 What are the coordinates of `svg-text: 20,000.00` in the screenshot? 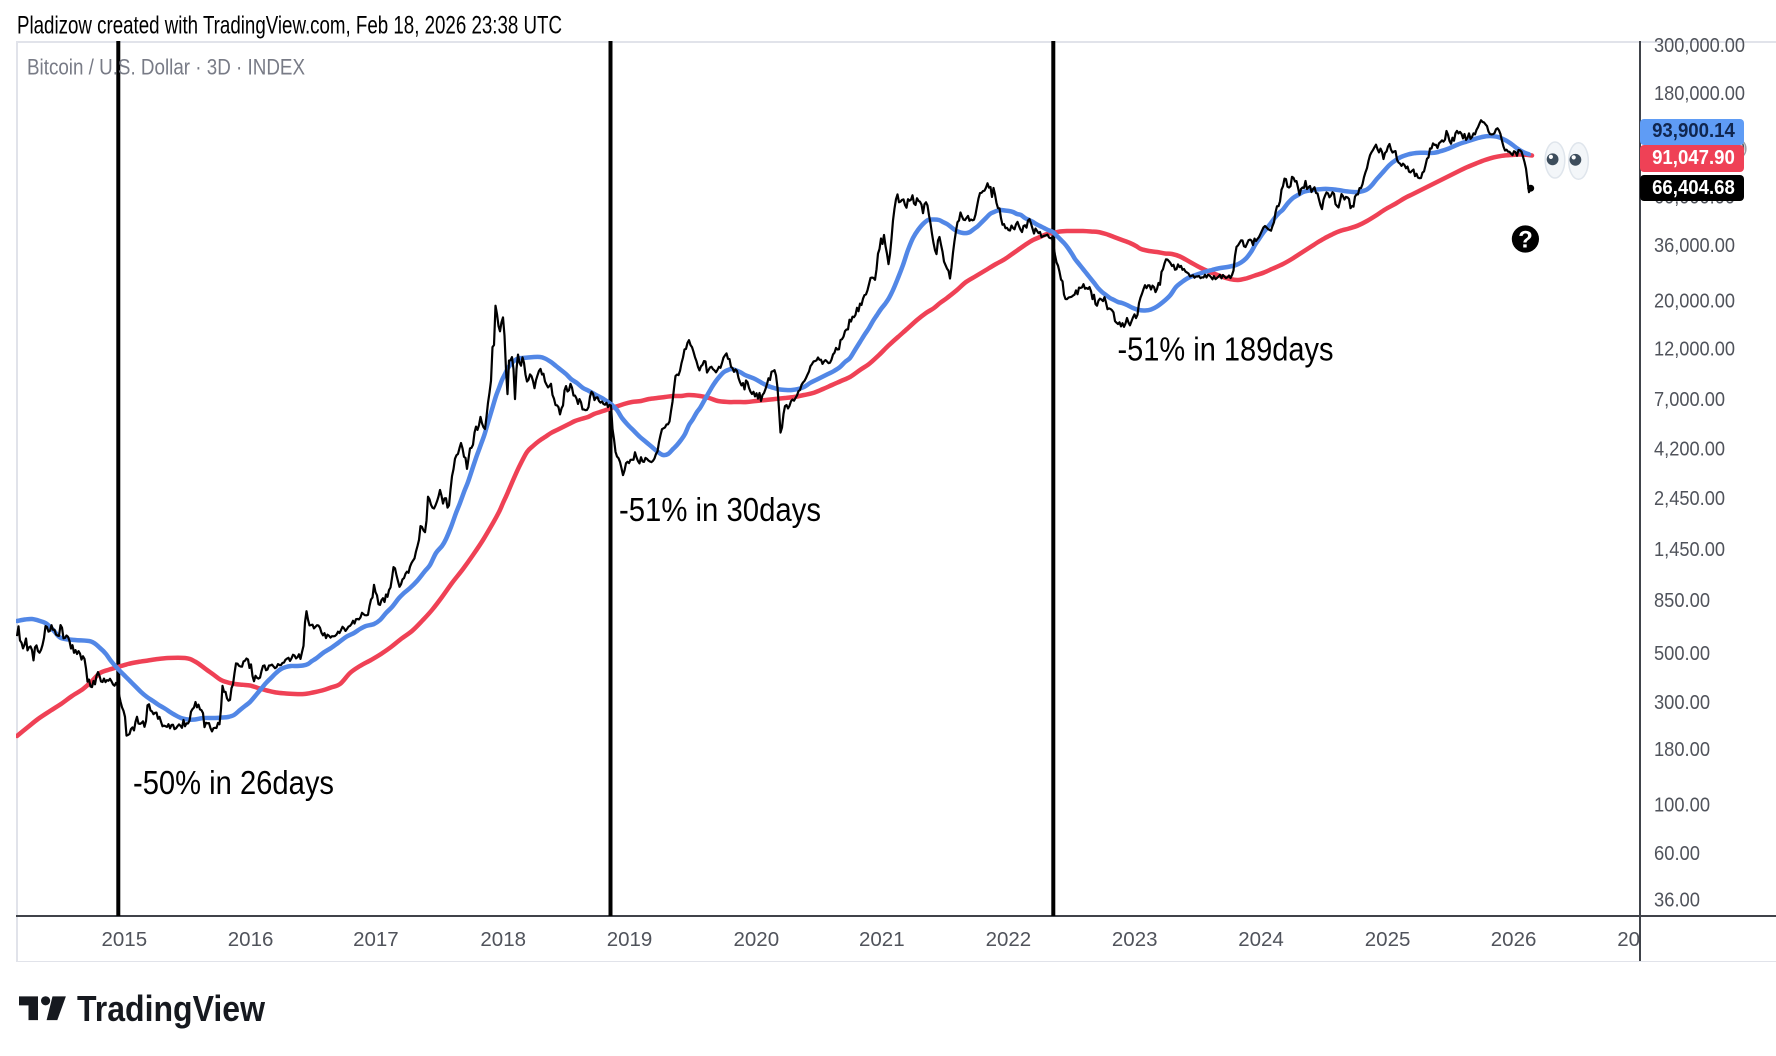 It's located at (1694, 302).